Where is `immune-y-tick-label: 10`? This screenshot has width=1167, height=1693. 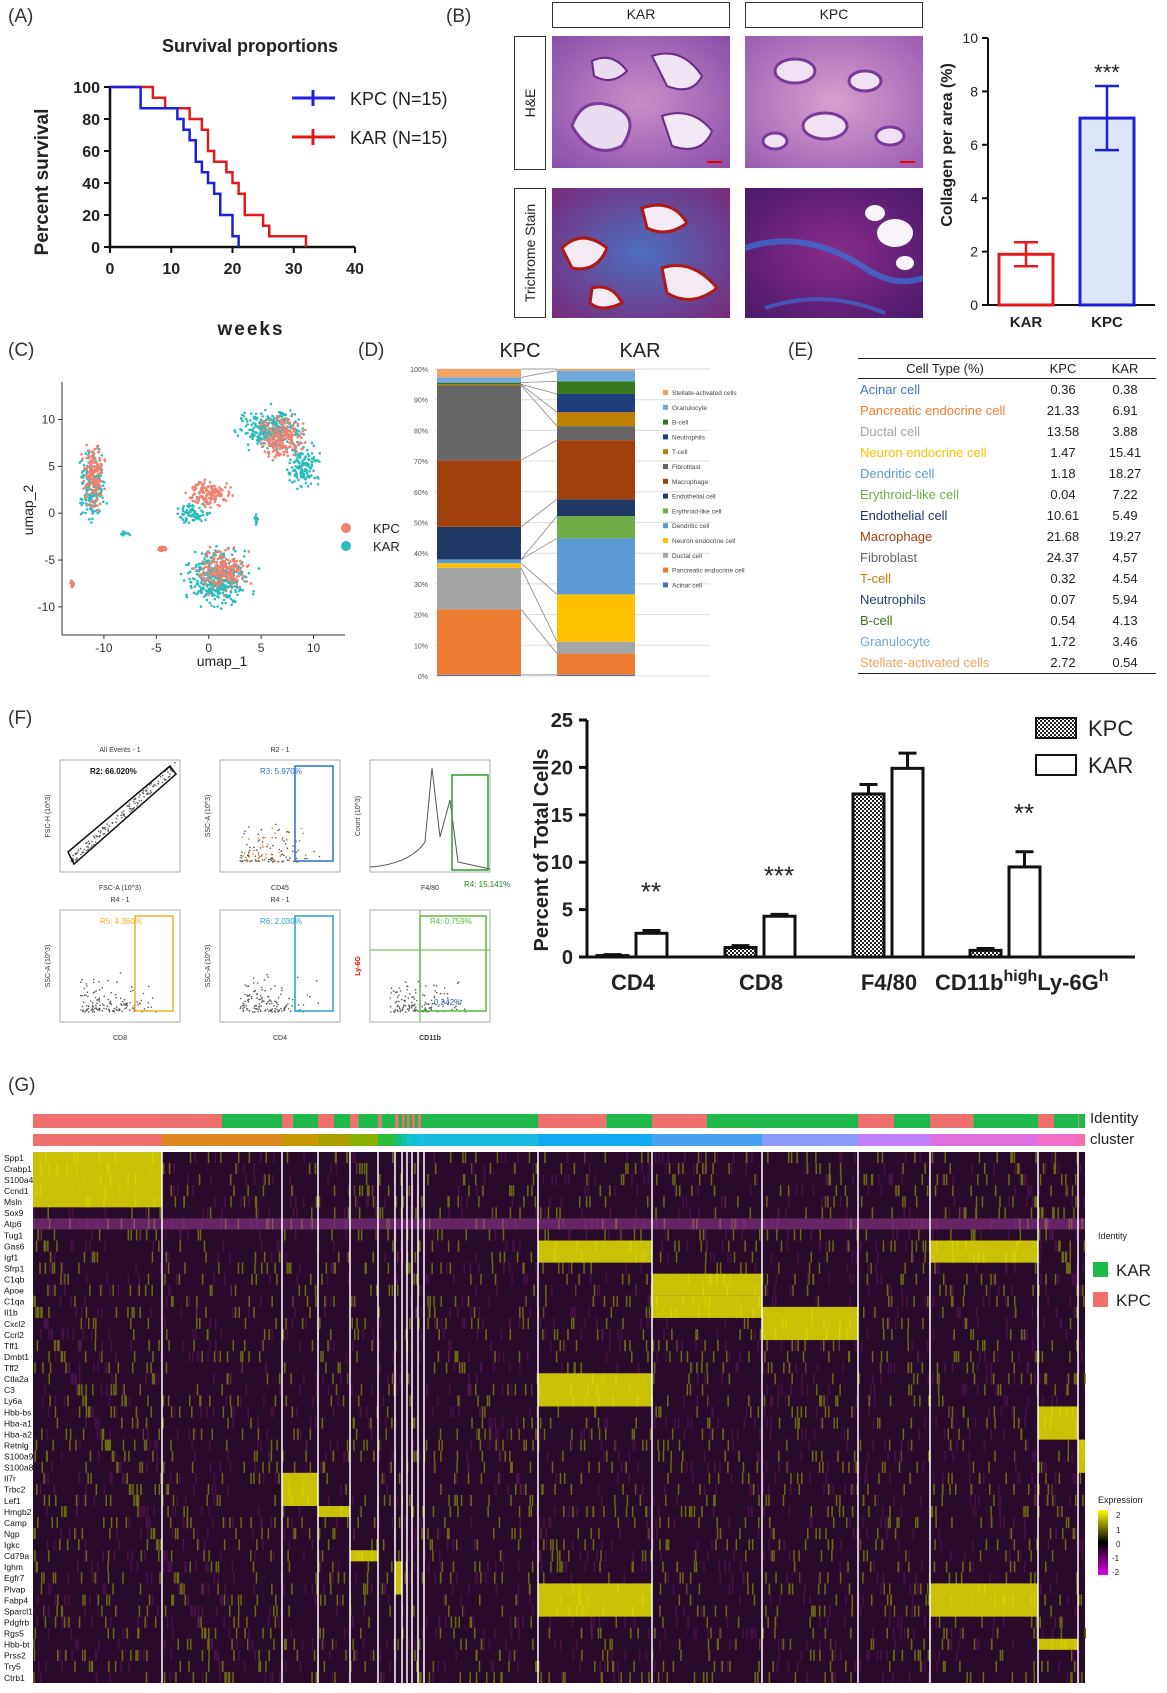 immune-y-tick-label: 10 is located at coordinates (562, 863).